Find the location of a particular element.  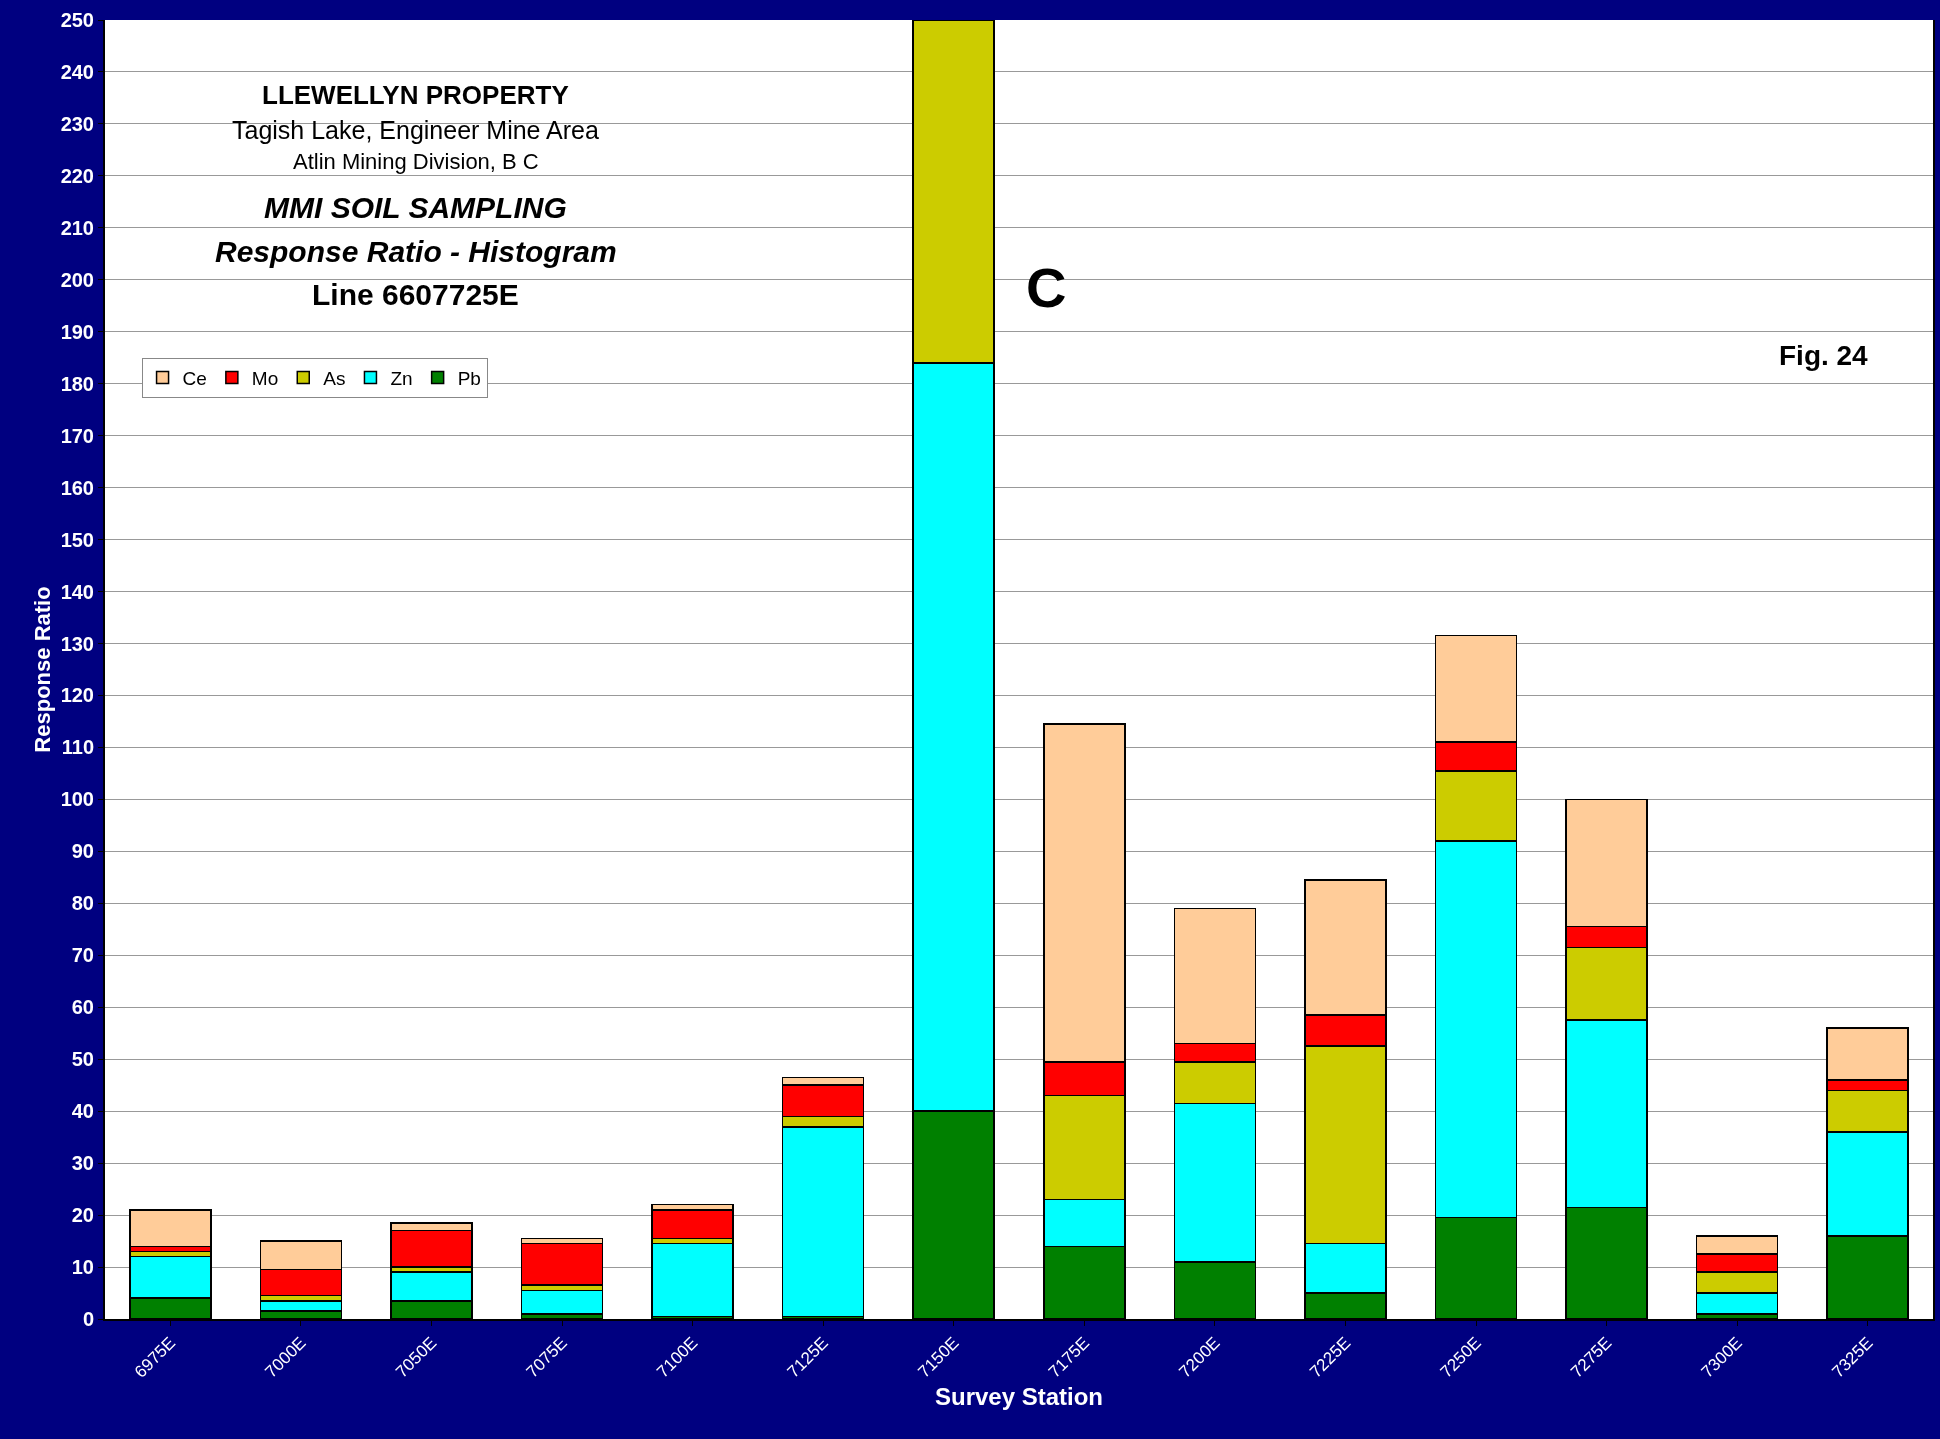

y-tick-label: 40 is located at coordinates (82, 1111).